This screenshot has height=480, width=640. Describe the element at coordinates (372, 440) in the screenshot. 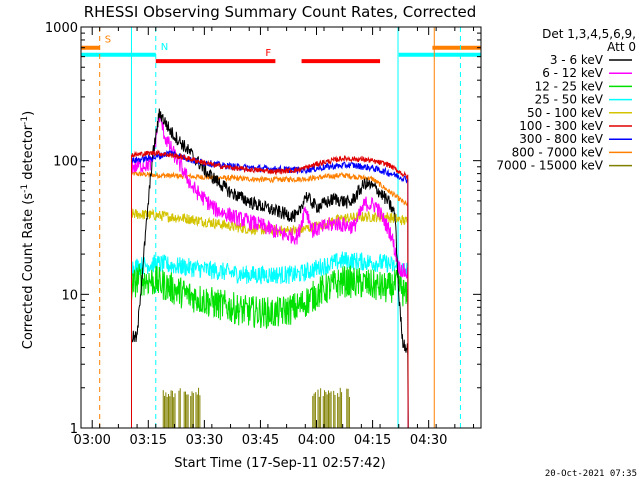

I see `x-tick-label-04-15: 04:15` at that location.